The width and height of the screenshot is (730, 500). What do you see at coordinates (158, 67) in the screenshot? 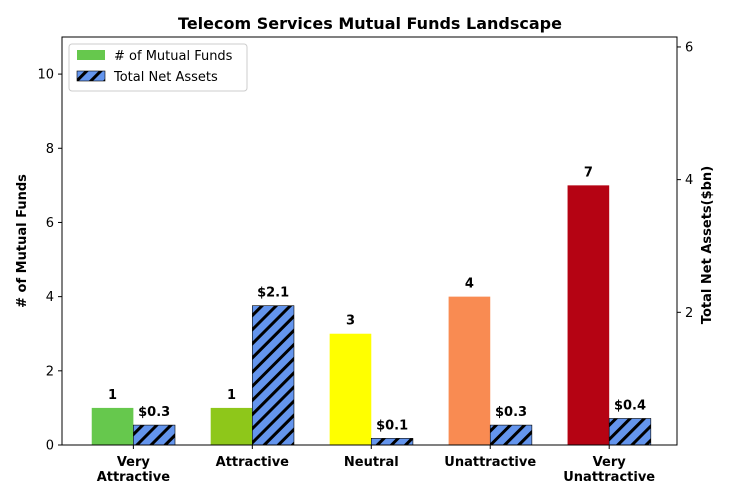
I see `legend-box` at bounding box center [158, 67].